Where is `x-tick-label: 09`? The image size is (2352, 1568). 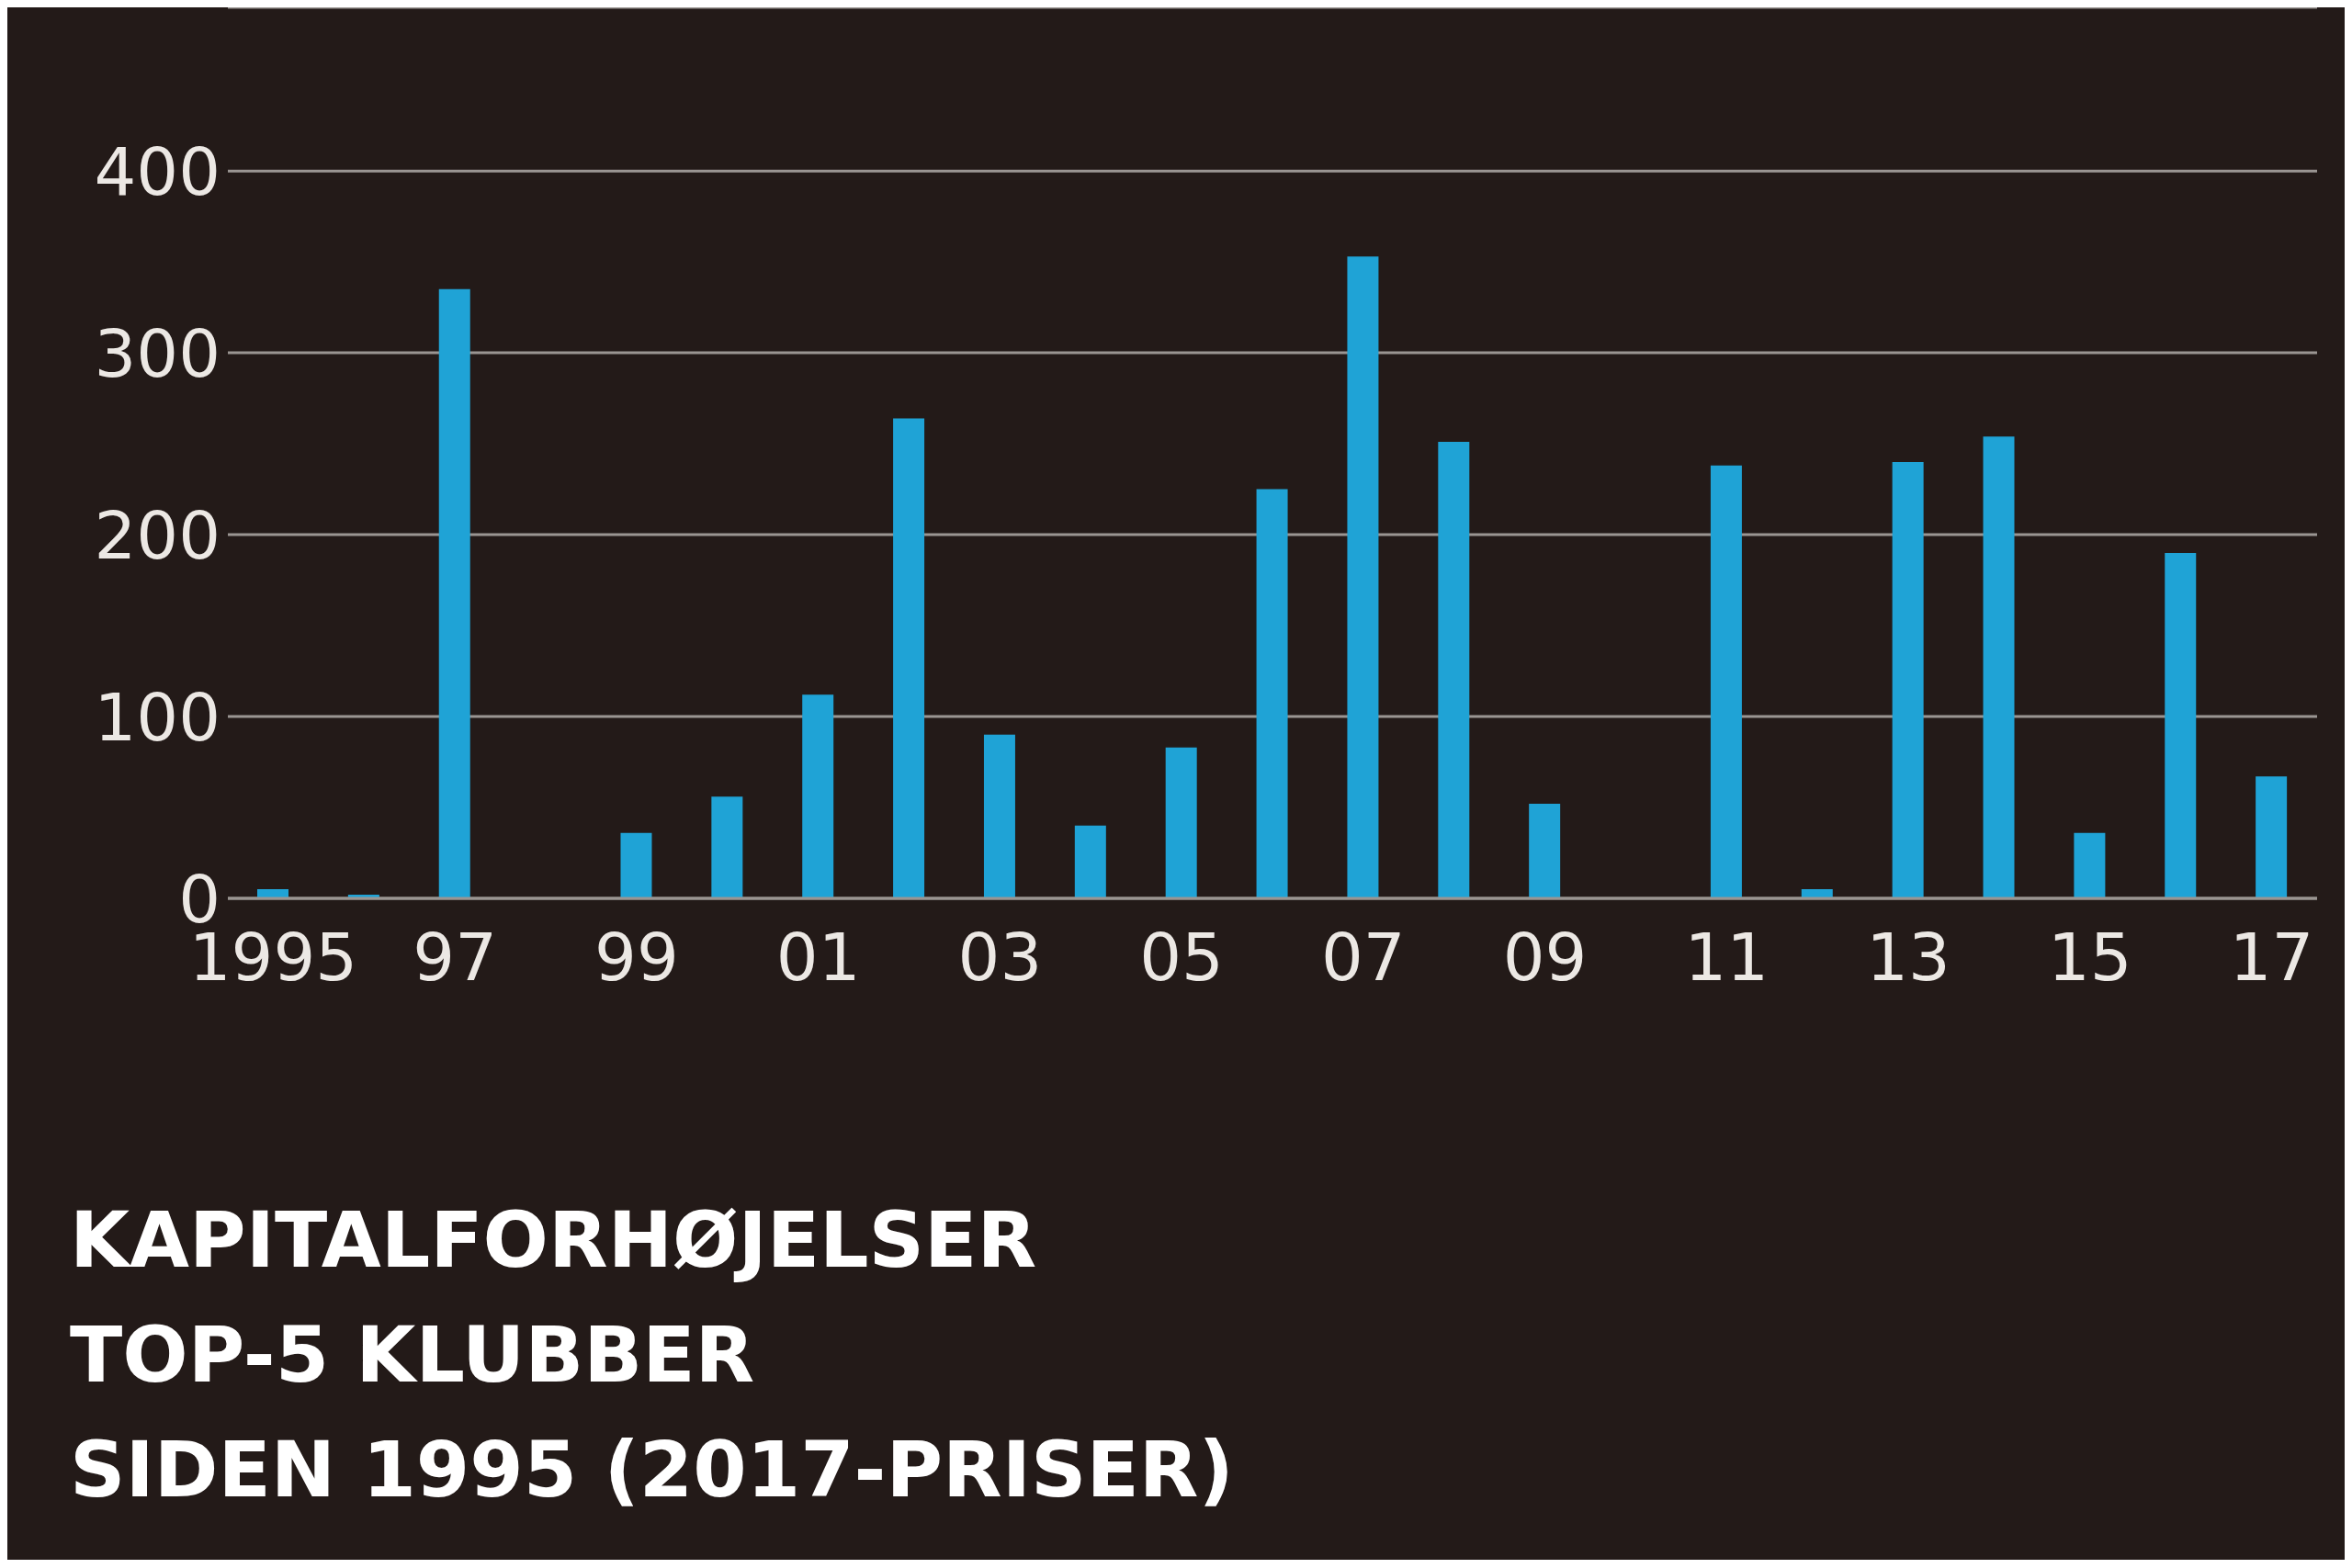 x-tick-label: 09 is located at coordinates (1545, 958).